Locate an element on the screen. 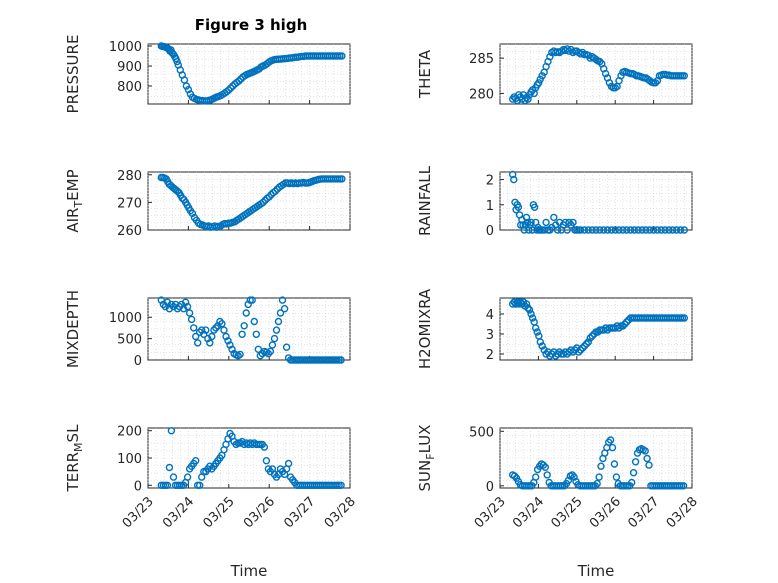 This screenshot has width=778, height=583. y-axis-label: RAINFALL is located at coordinates (425, 200).